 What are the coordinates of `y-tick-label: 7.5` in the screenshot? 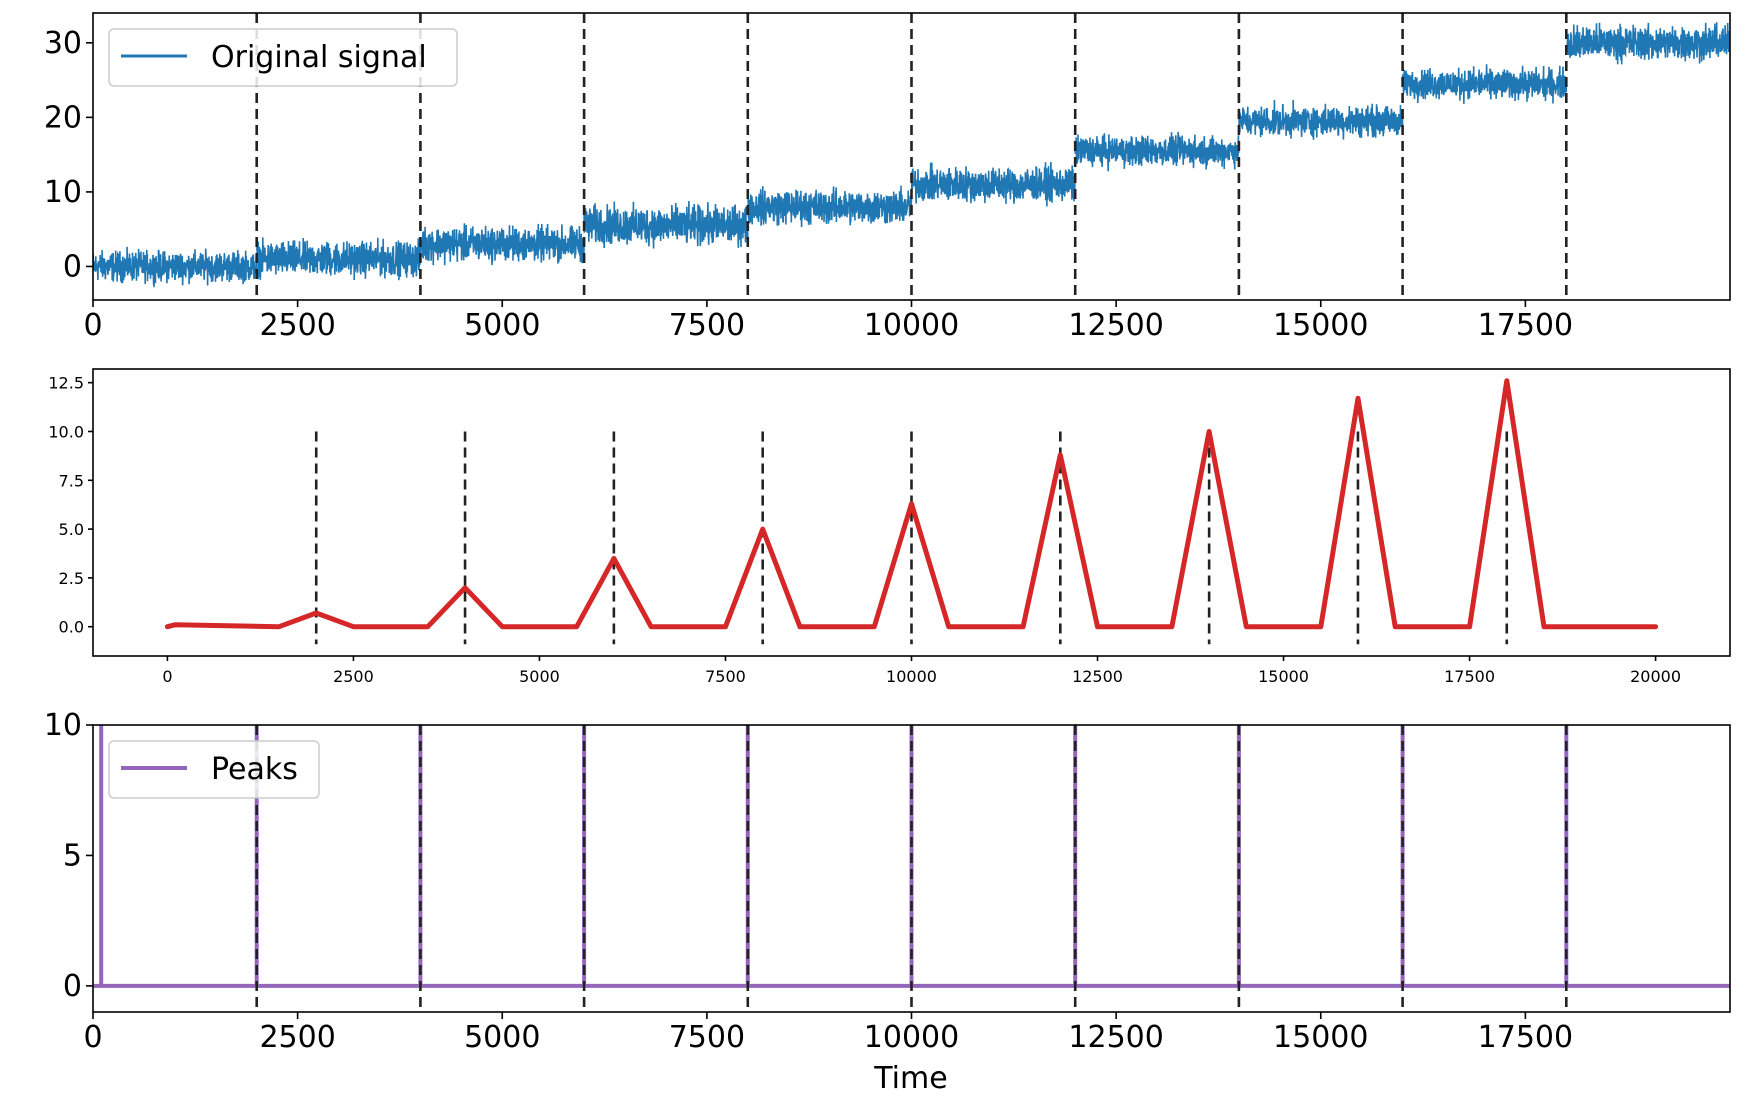 It's located at (71, 480).